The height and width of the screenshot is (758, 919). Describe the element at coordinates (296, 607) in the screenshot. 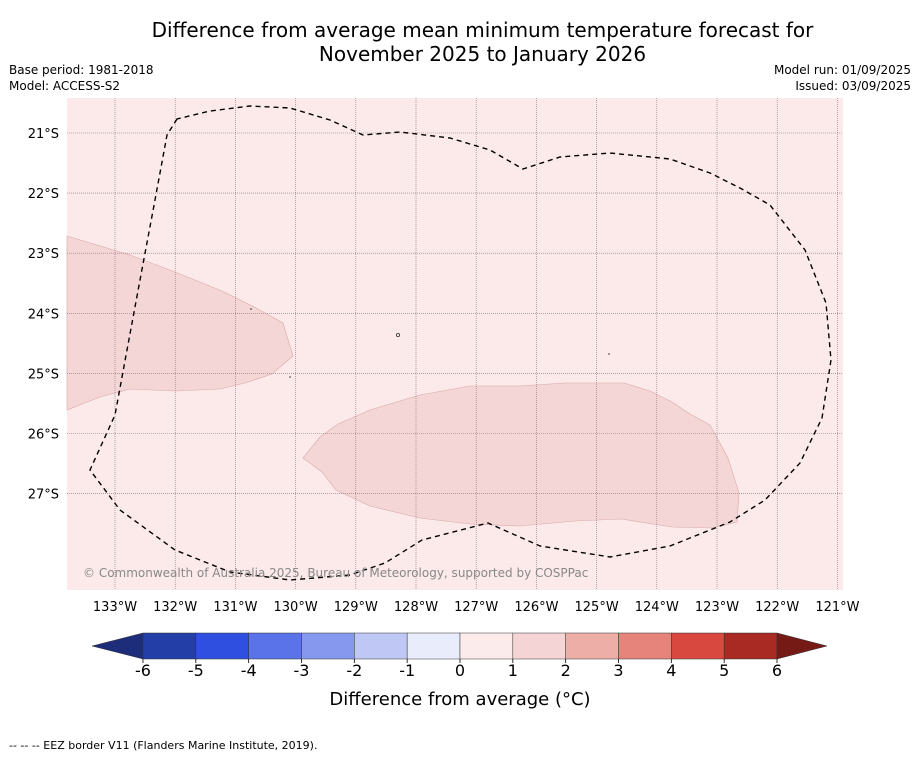

I see `longitude-label: 130°W` at that location.